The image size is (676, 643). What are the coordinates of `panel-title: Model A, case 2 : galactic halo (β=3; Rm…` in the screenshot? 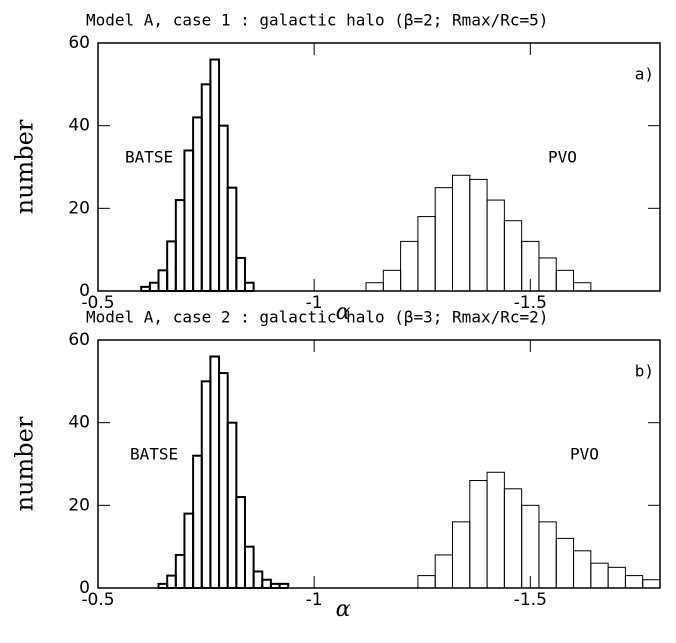 It's located at (317, 317).